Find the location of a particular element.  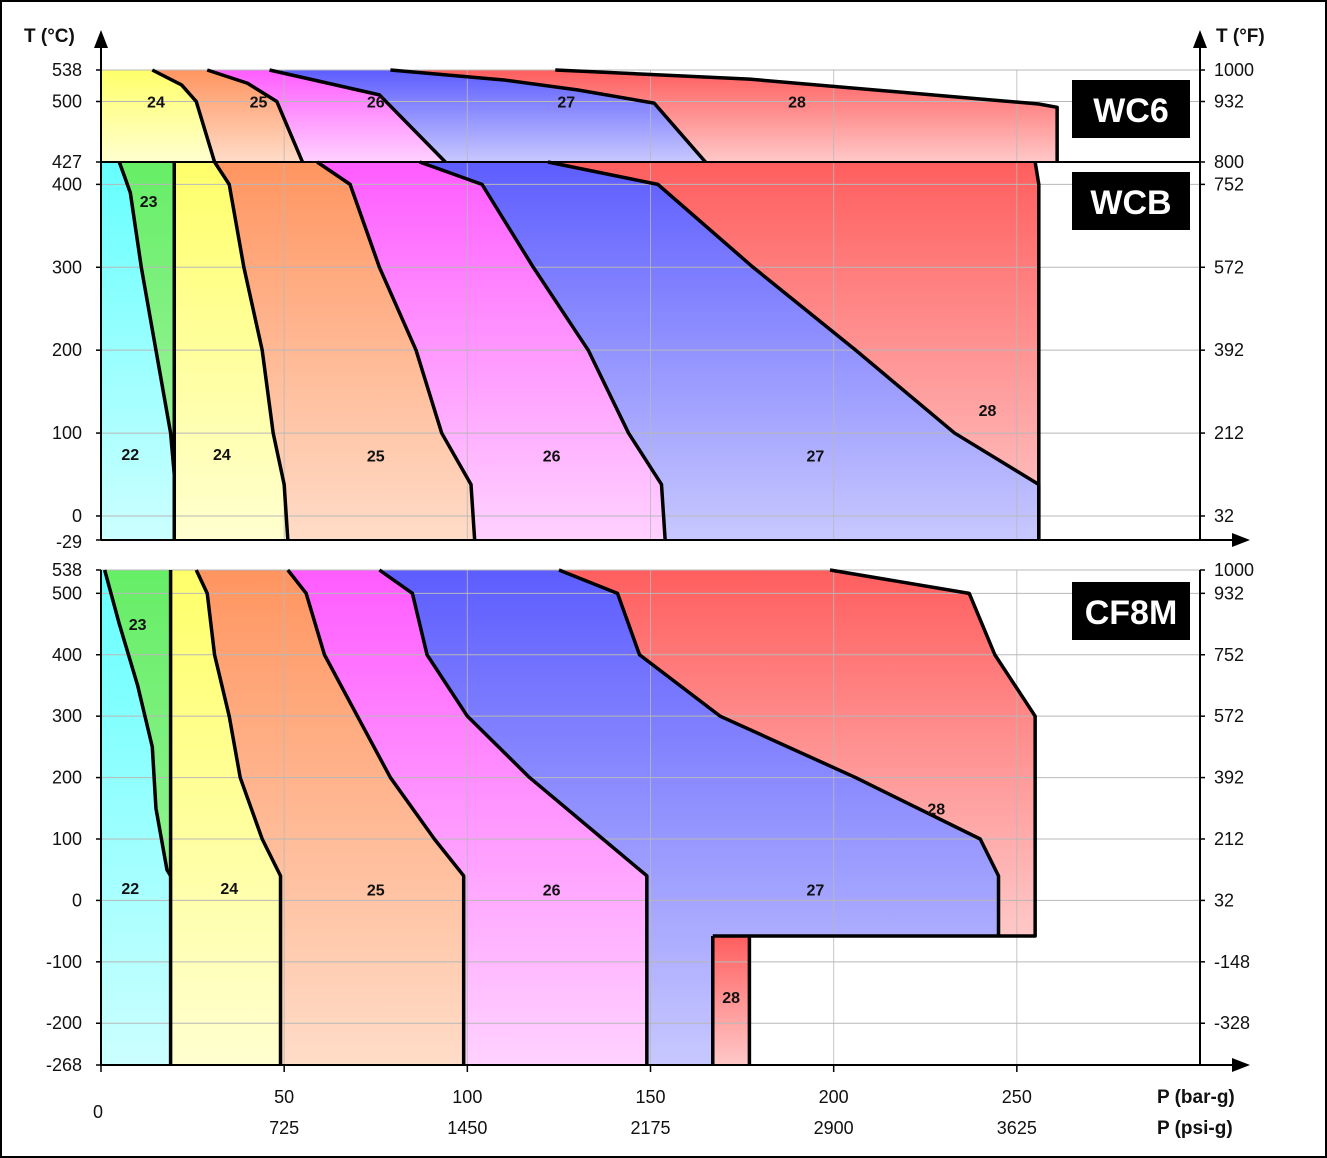

left-tick-label: 427 is located at coordinates (67, 162).